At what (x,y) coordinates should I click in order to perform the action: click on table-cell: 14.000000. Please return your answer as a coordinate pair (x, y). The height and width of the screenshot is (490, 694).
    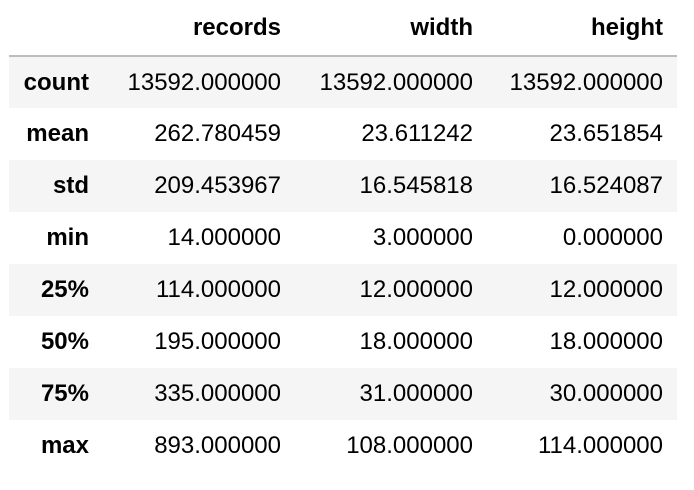
    Looking at the image, I should click on (224, 237).